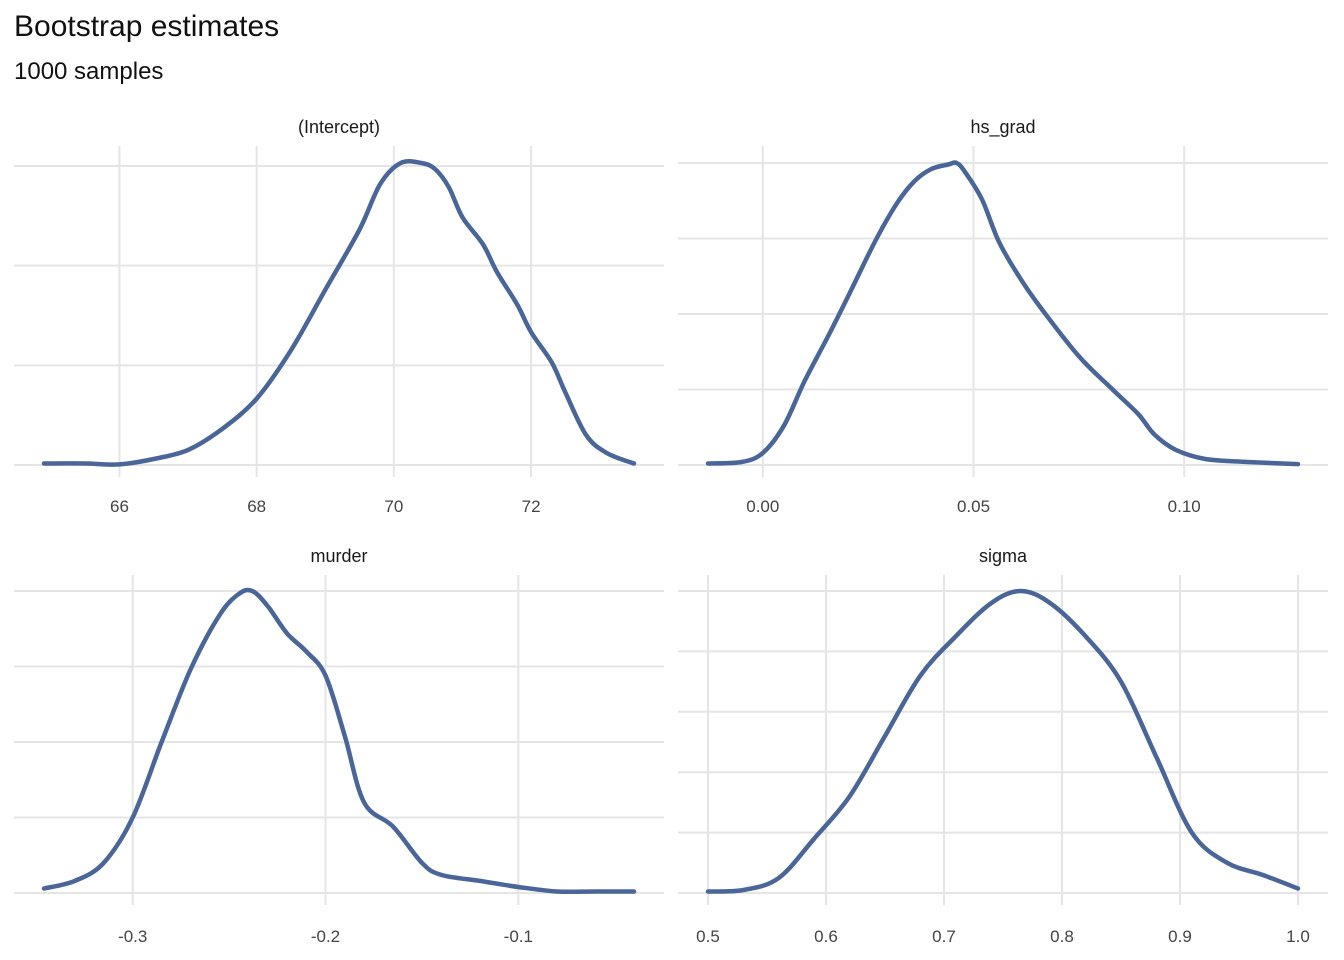 Image resolution: width=1344 pixels, height=960 pixels. I want to click on x-tick-label: 0.8, so click(1062, 936).